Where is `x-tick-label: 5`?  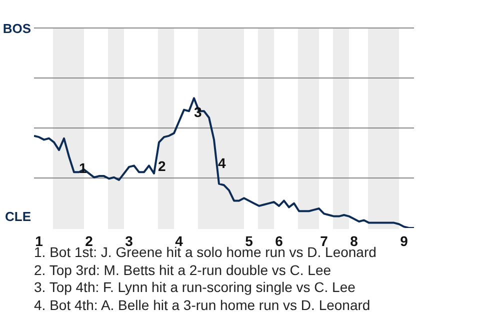
x-tick-label: 5 is located at coordinates (249, 240).